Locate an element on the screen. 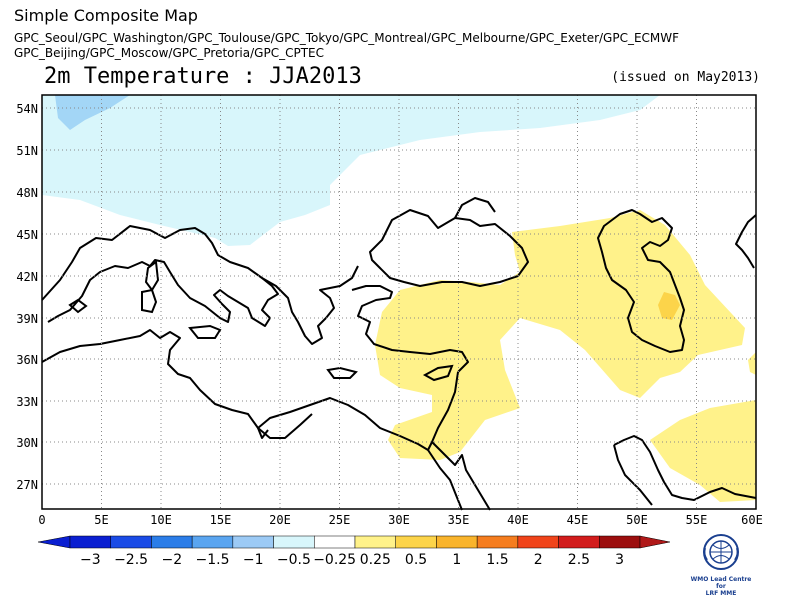 This screenshot has height=600, width=800. lat-label-39n: 39N is located at coordinates (27, 319).